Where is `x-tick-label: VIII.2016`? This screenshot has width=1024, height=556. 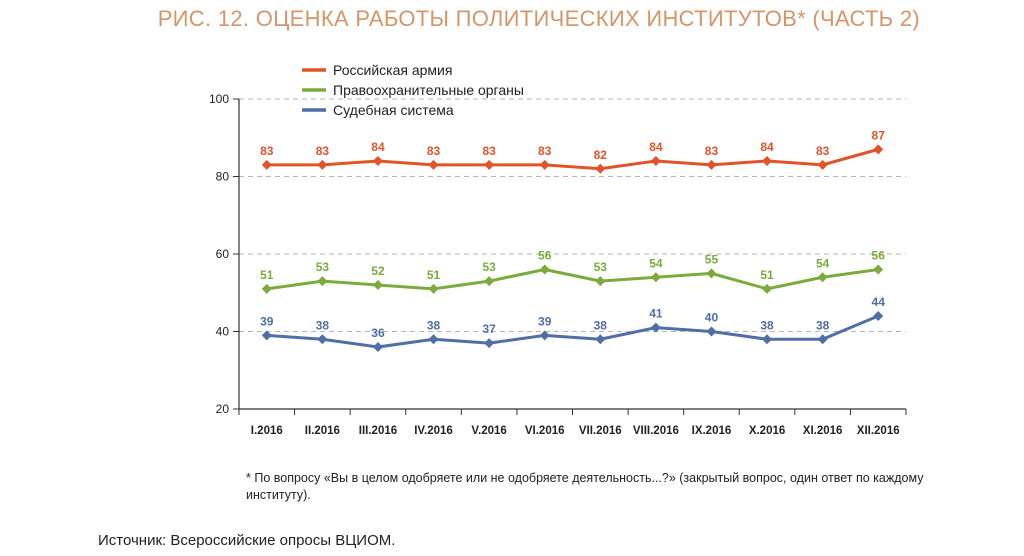 x-tick-label: VIII.2016 is located at coordinates (656, 431).